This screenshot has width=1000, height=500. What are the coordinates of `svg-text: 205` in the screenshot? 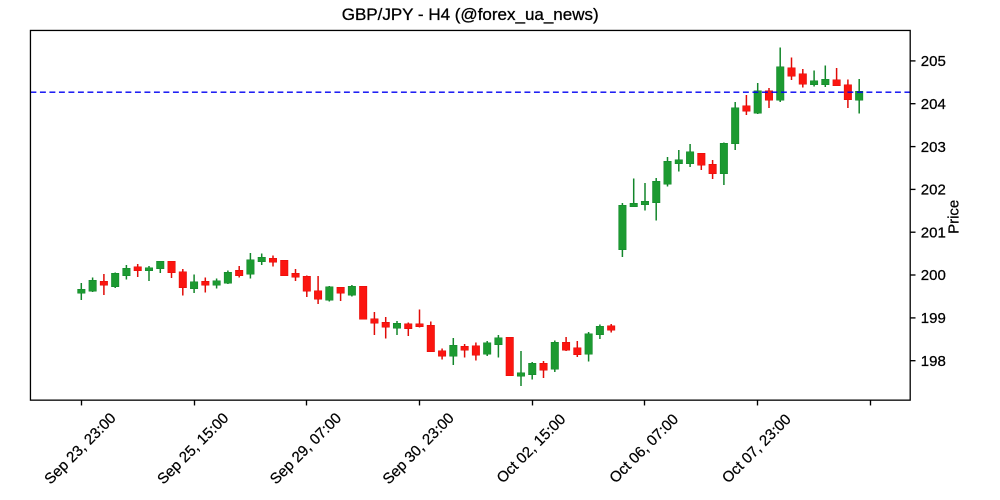 It's located at (933, 61).